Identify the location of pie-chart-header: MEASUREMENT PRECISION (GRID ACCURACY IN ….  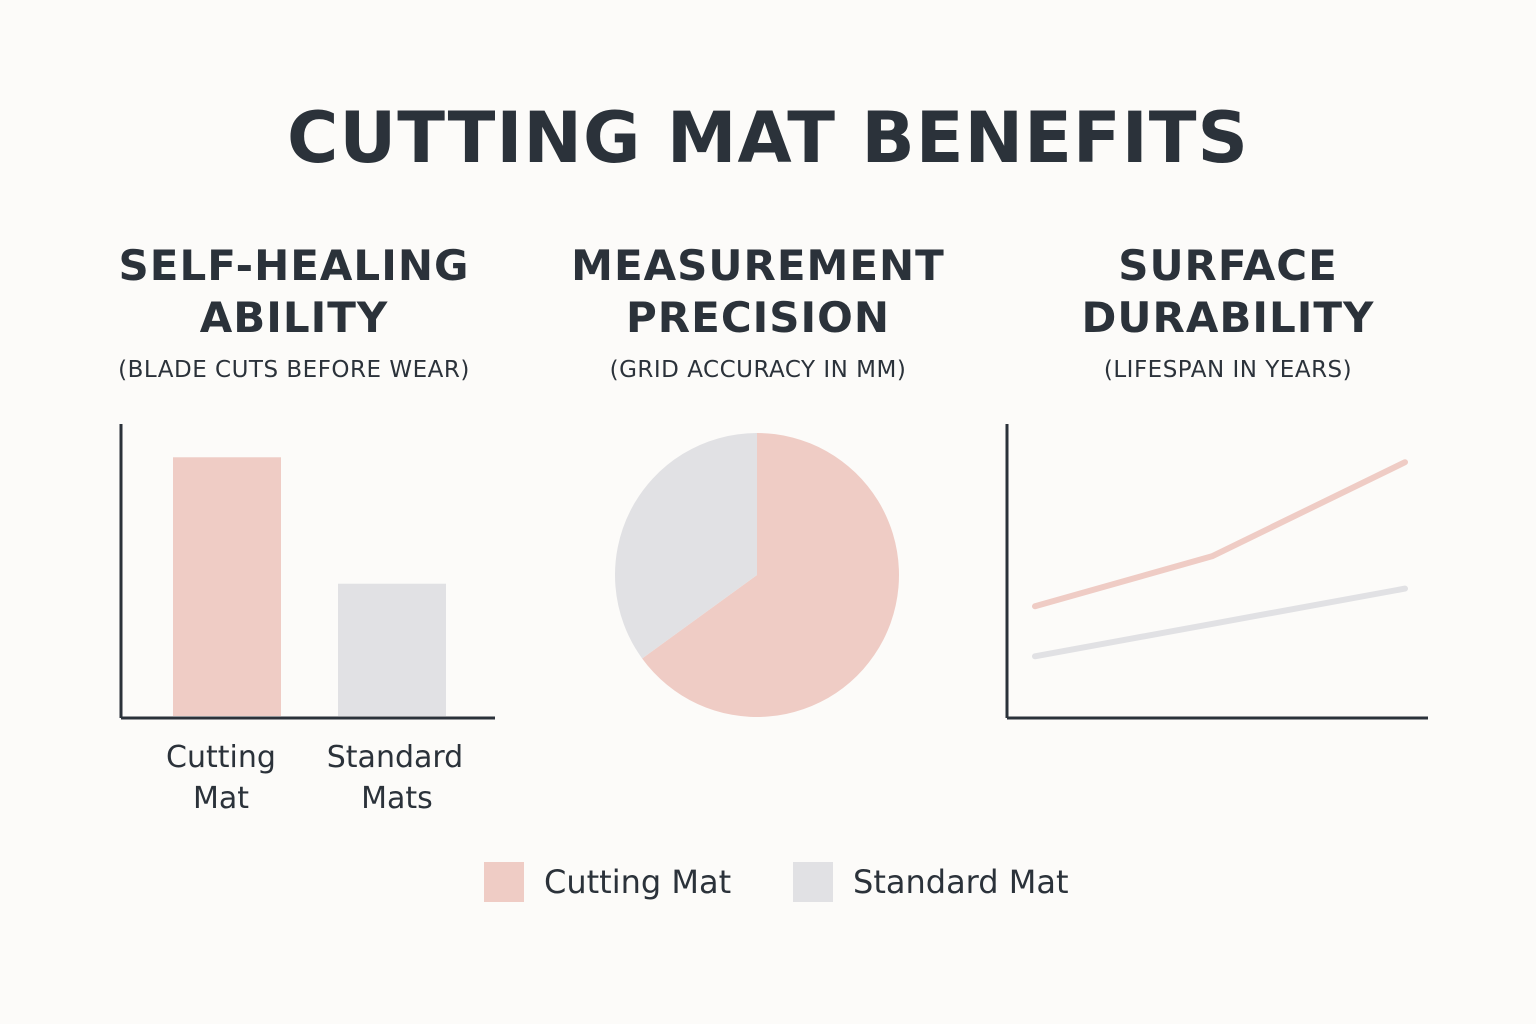
(758, 315).